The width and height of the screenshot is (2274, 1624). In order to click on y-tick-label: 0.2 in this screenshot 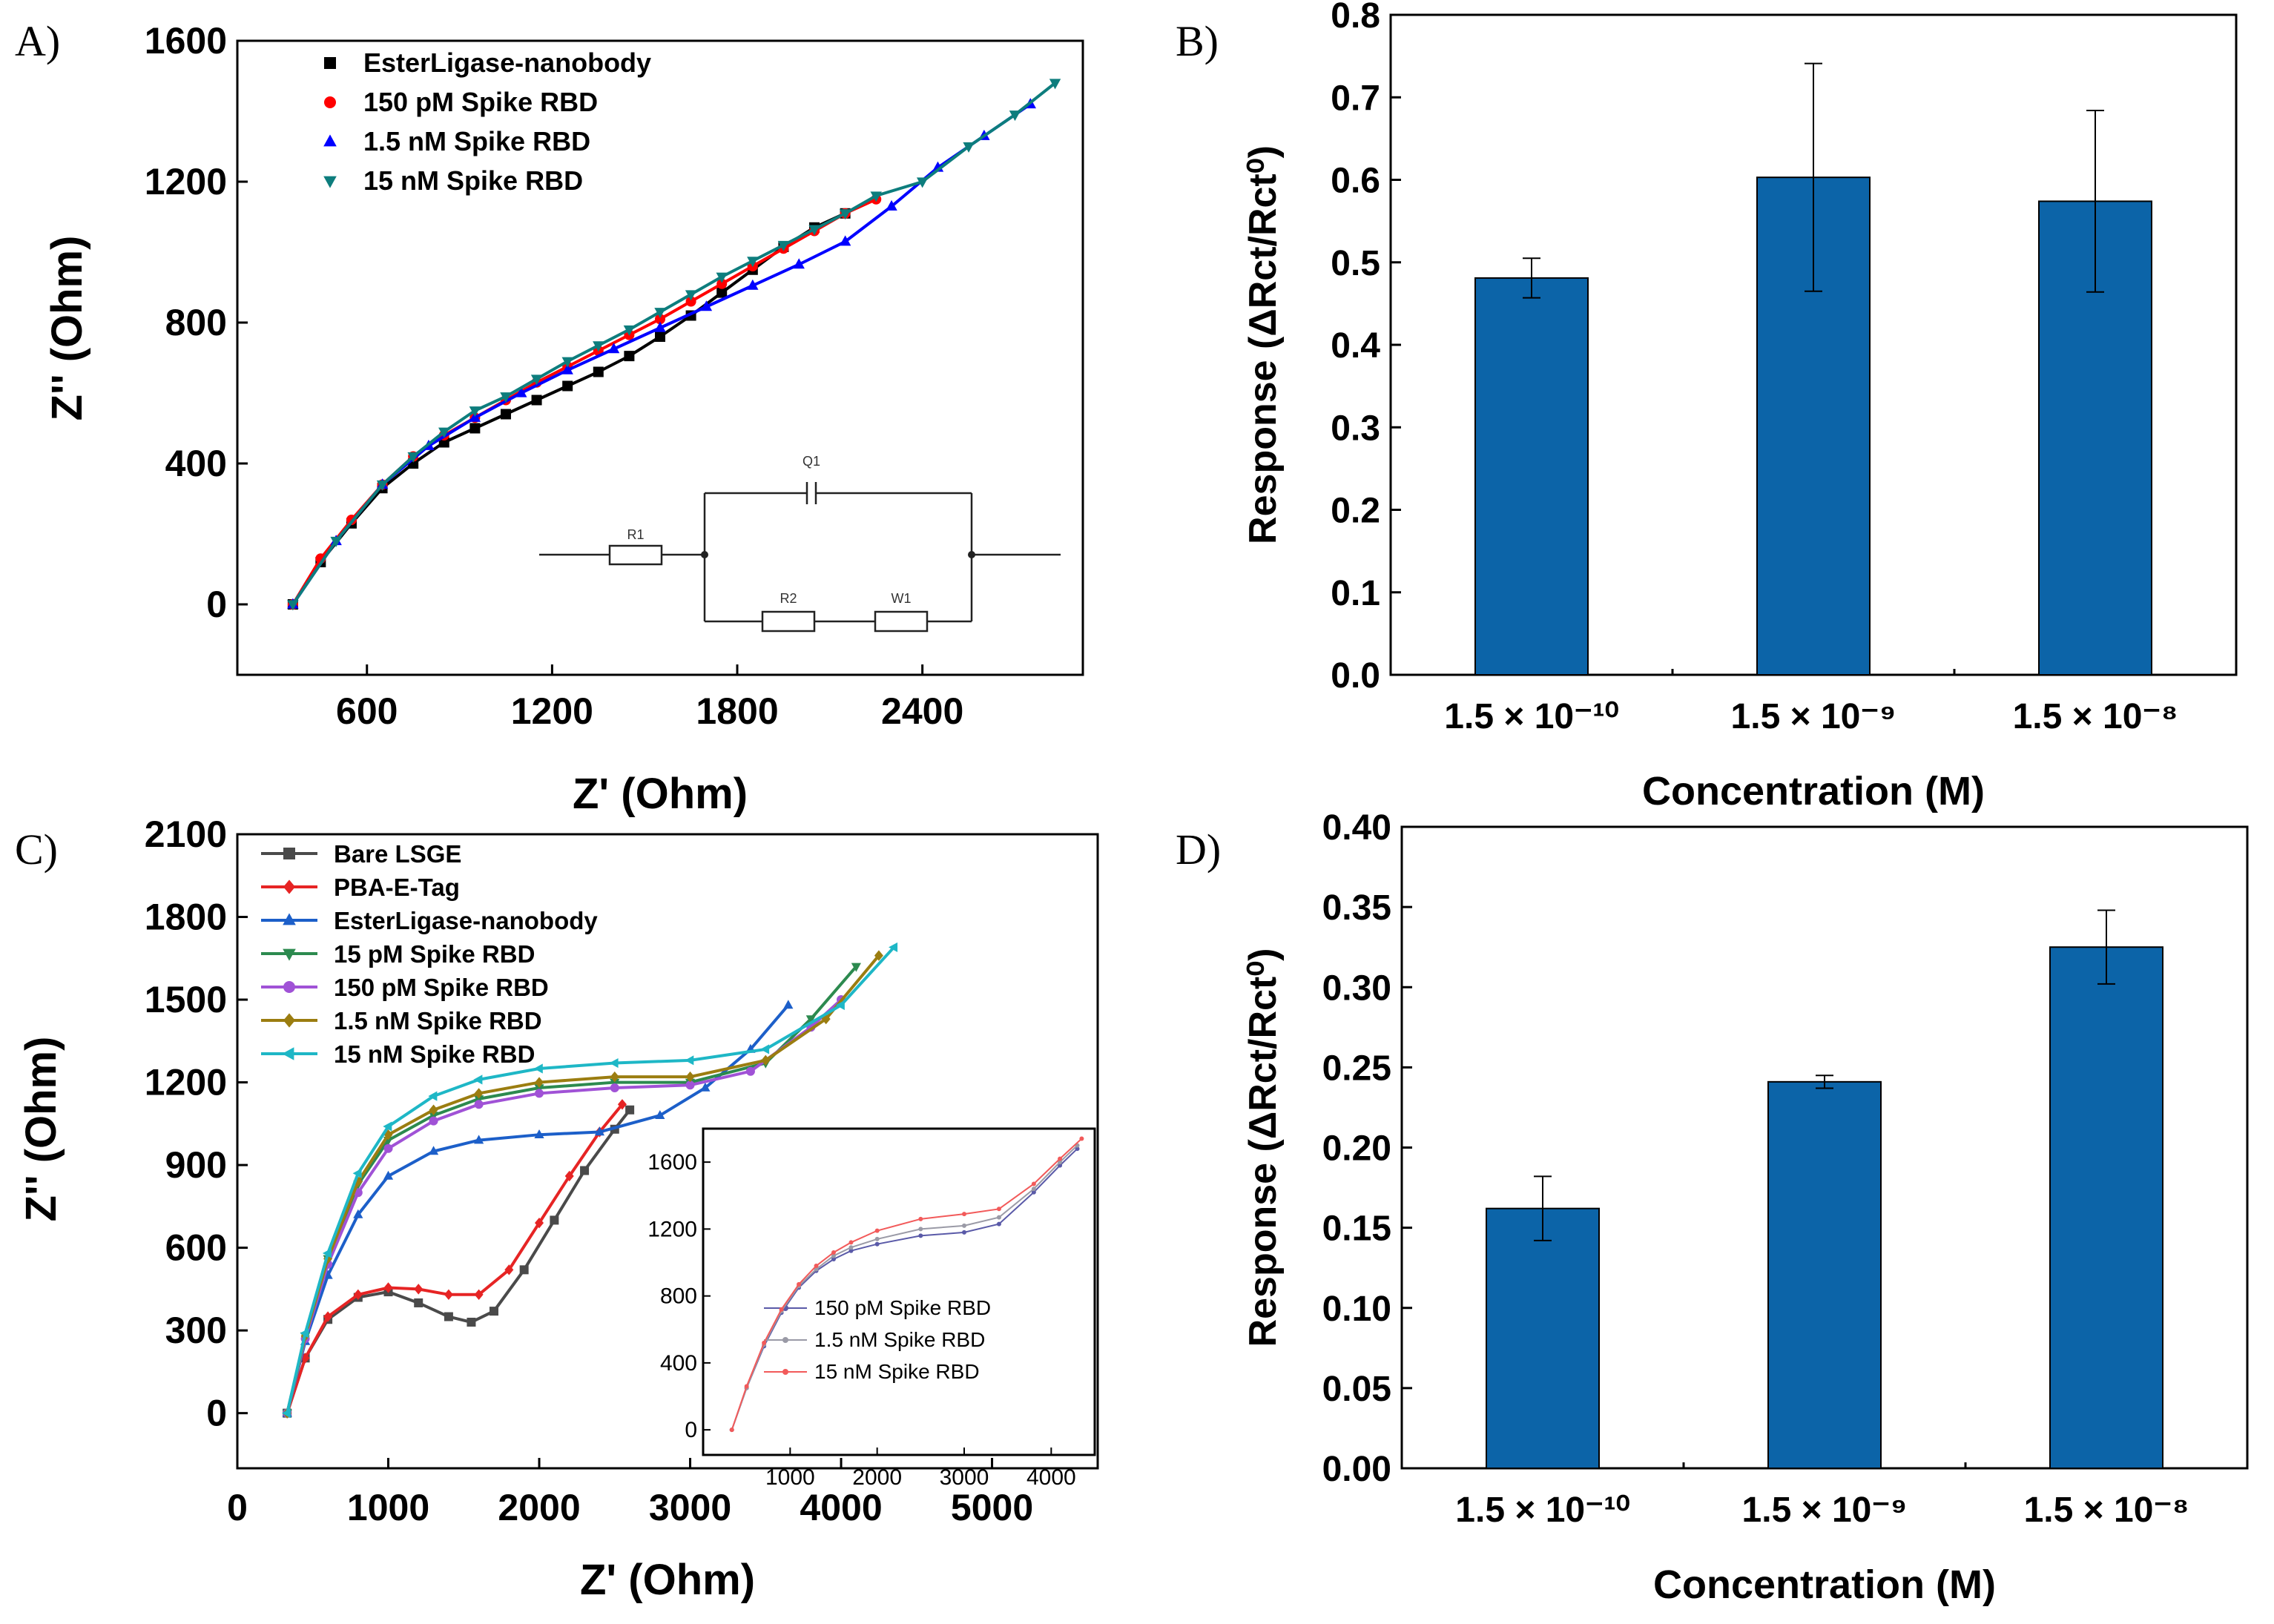, I will do `click(1355, 511)`.